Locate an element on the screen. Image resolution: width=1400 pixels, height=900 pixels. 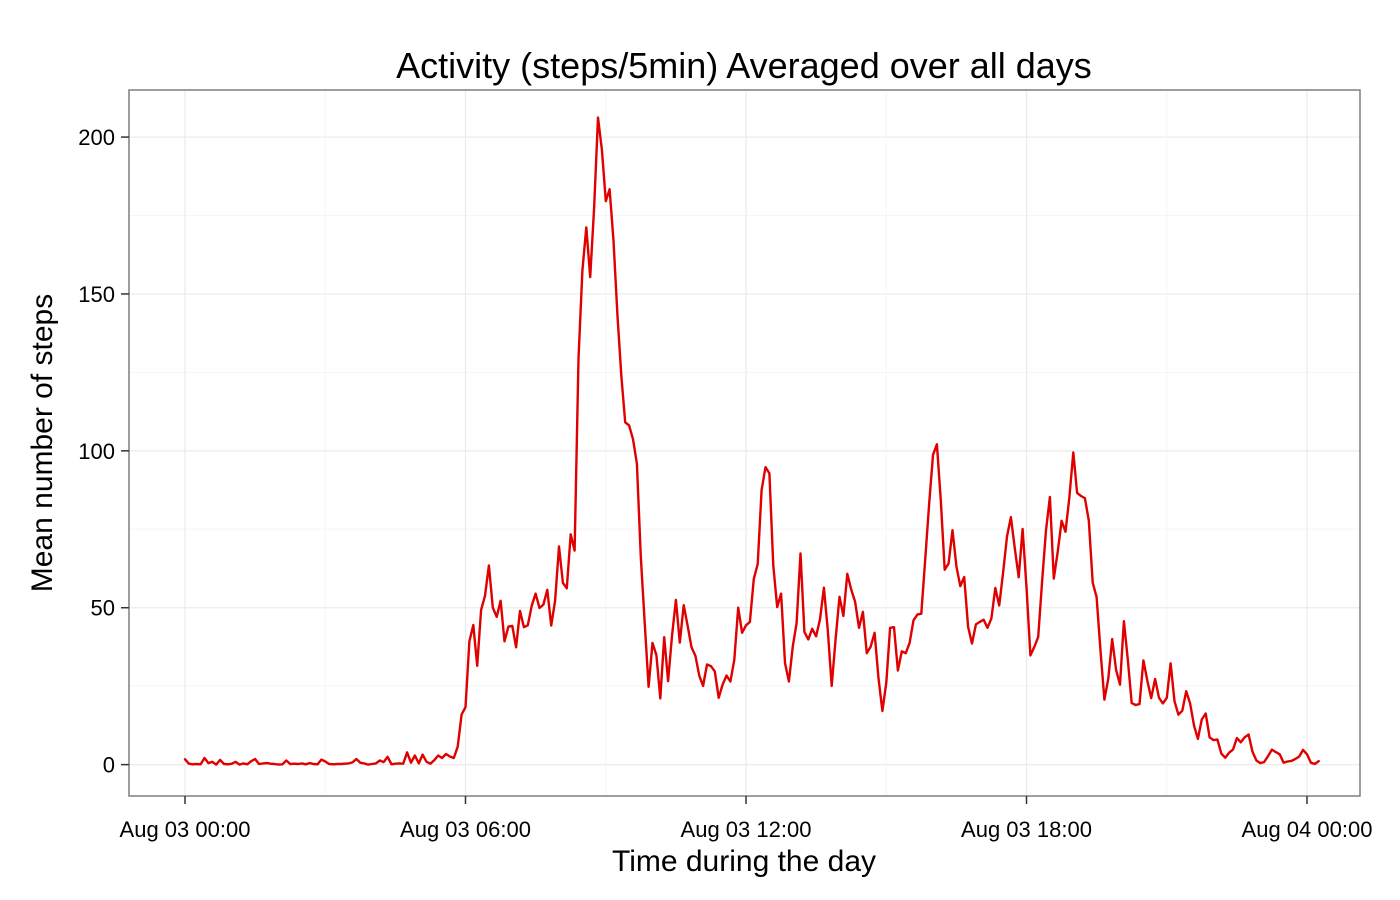
x-axis-title: Time during the day is located at coordinates (744, 861).